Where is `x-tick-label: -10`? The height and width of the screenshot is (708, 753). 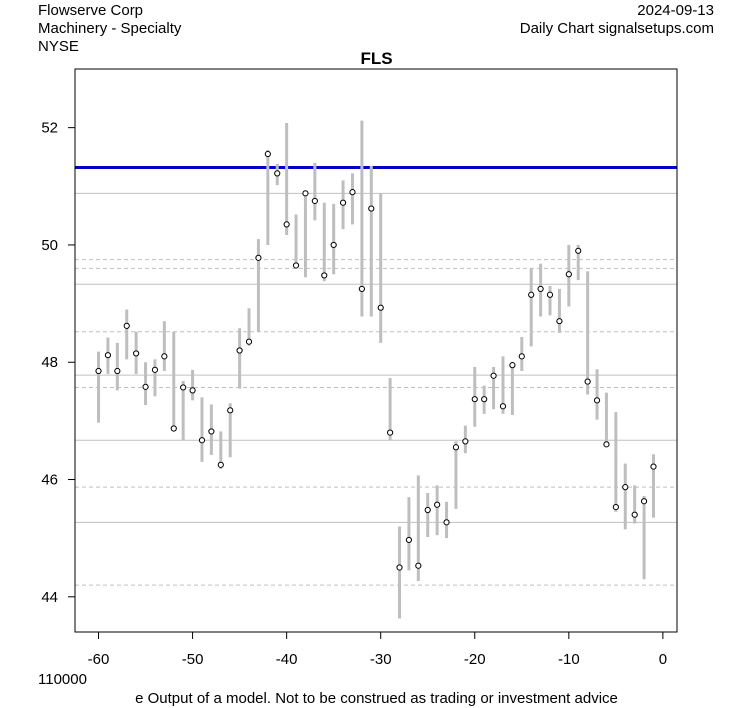
x-tick-label: -10 is located at coordinates (569, 659).